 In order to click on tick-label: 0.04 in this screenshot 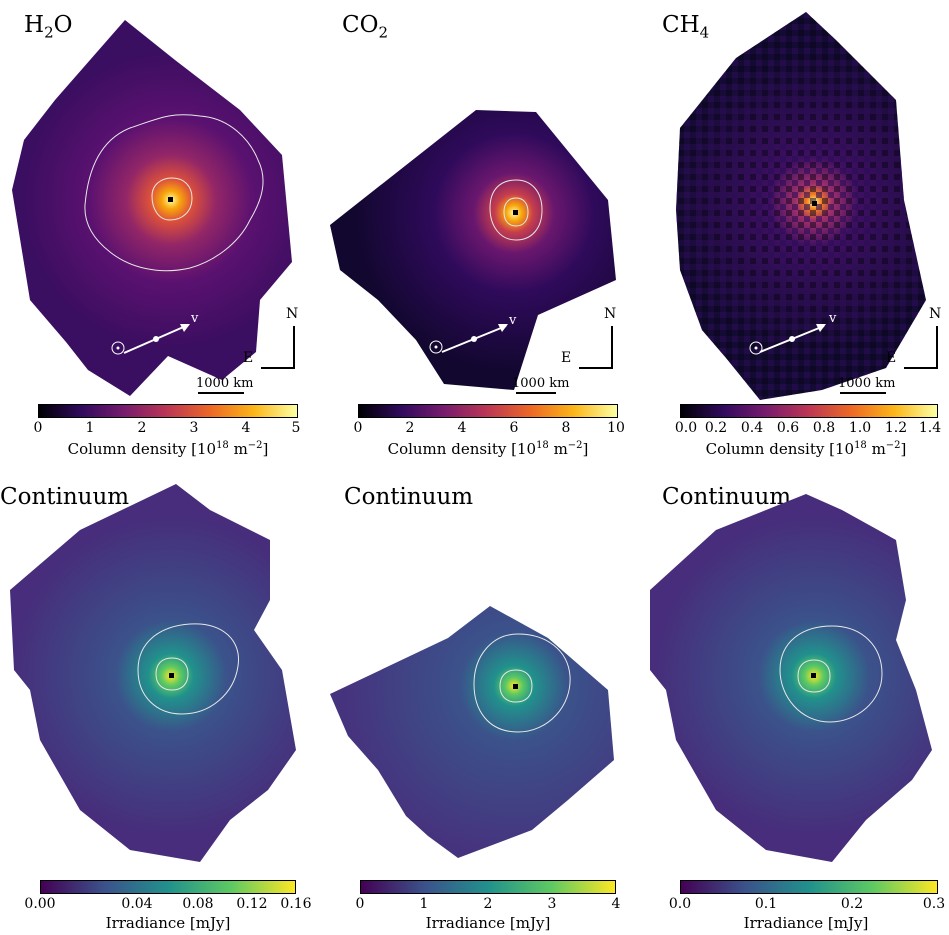, I will do `click(137, 904)`.